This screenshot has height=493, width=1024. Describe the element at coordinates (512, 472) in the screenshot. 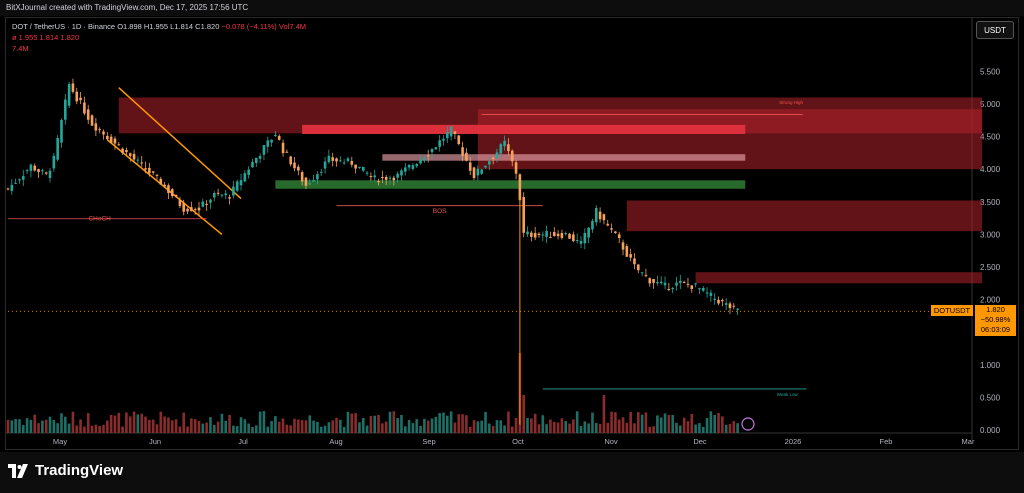

I see `footer-bar` at that location.